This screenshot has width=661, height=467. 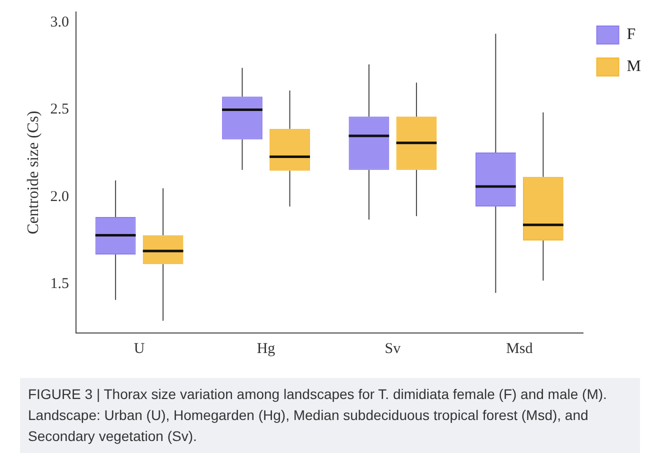 What do you see at coordinates (266, 348) in the screenshot?
I see `x-tick-label: Hg` at bounding box center [266, 348].